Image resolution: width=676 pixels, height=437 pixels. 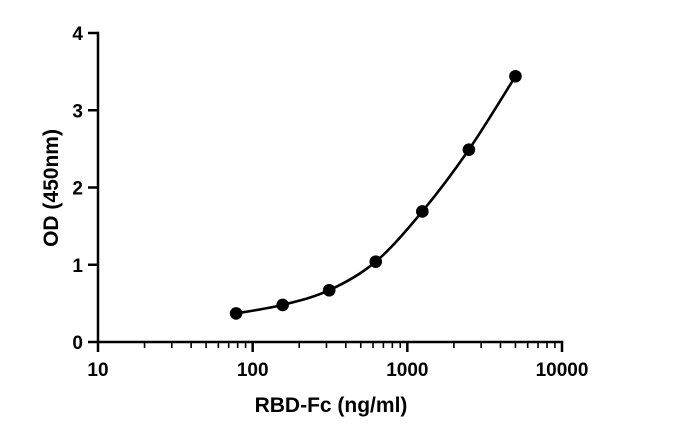 What do you see at coordinates (77, 266) in the screenshot?
I see `y-tick-label: 1` at bounding box center [77, 266].